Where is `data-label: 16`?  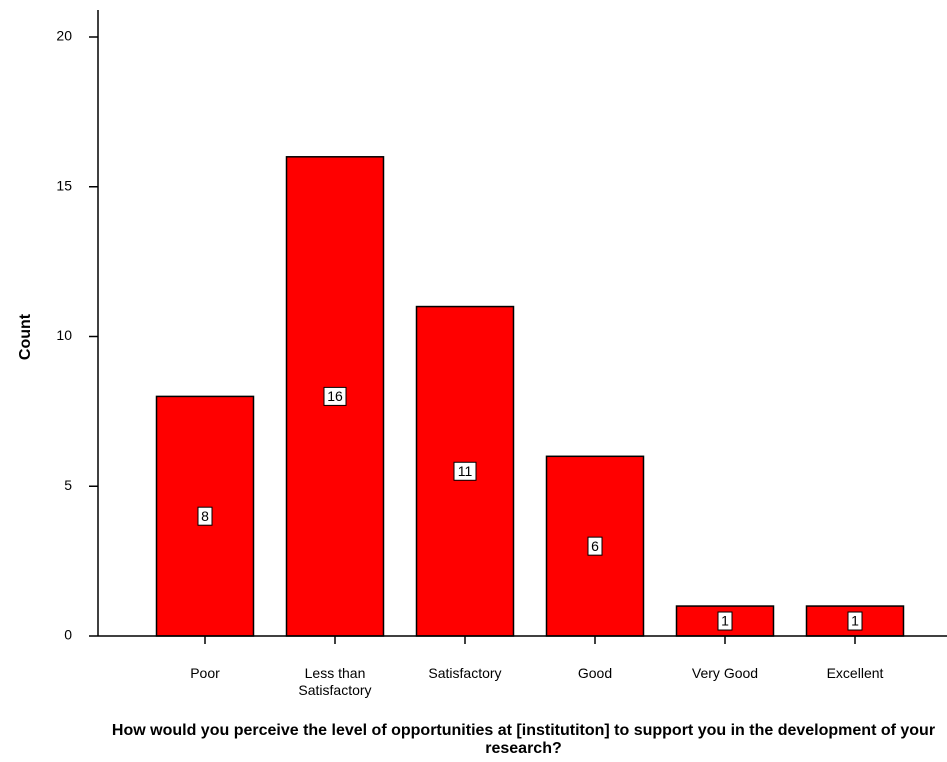 data-label: 16 is located at coordinates (335, 396).